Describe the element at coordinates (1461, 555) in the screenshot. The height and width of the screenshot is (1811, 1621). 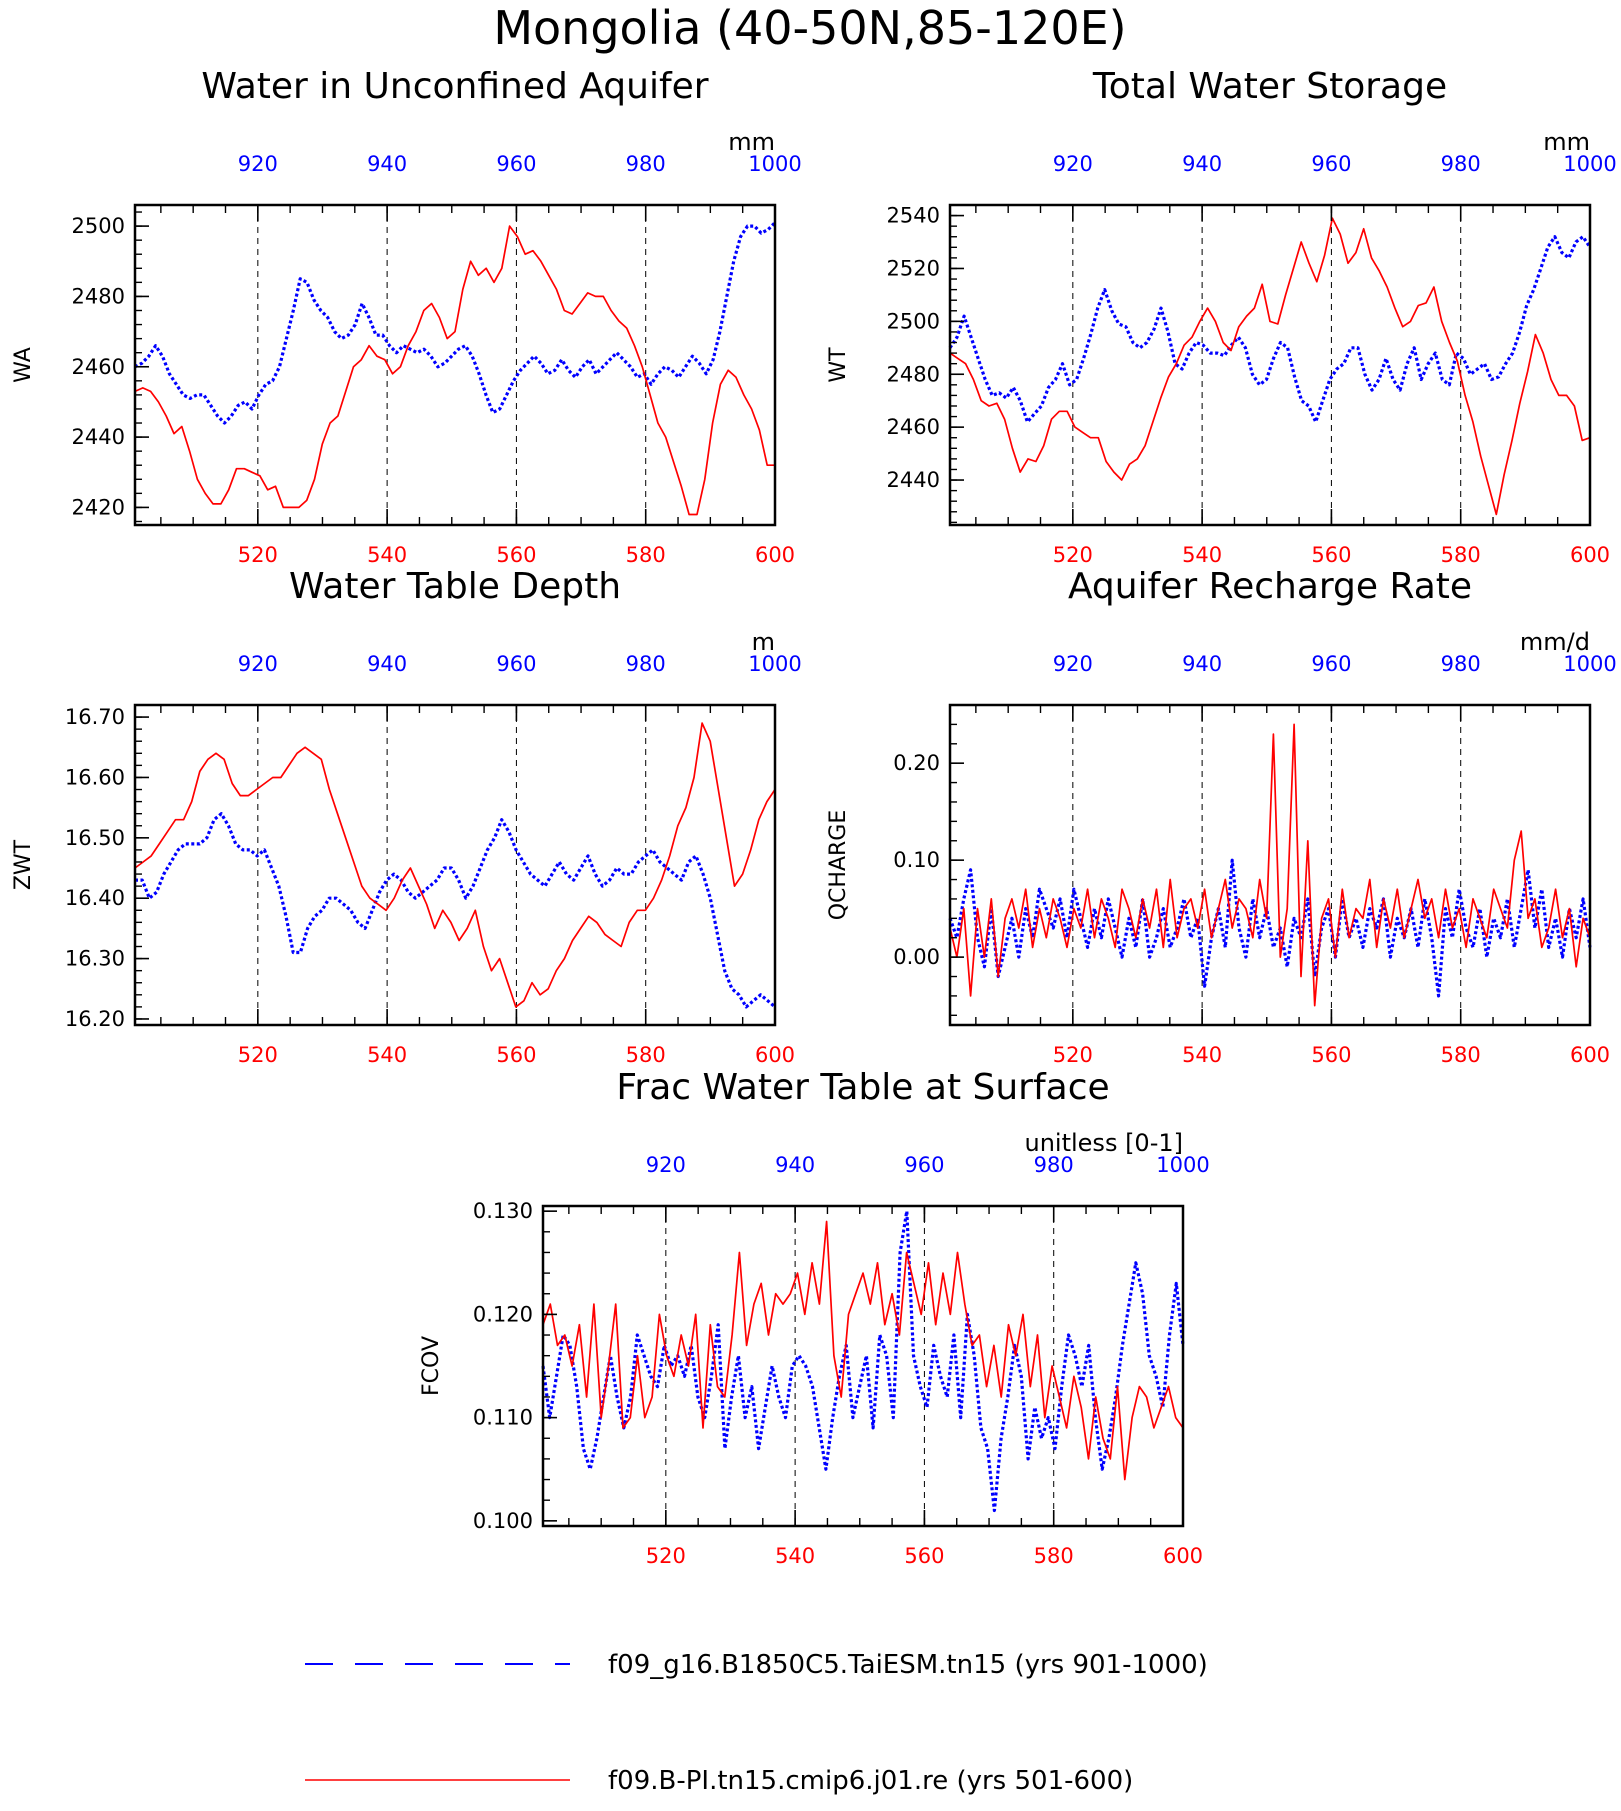
I see `x-bottom-tick-label-wt: 580` at that location.